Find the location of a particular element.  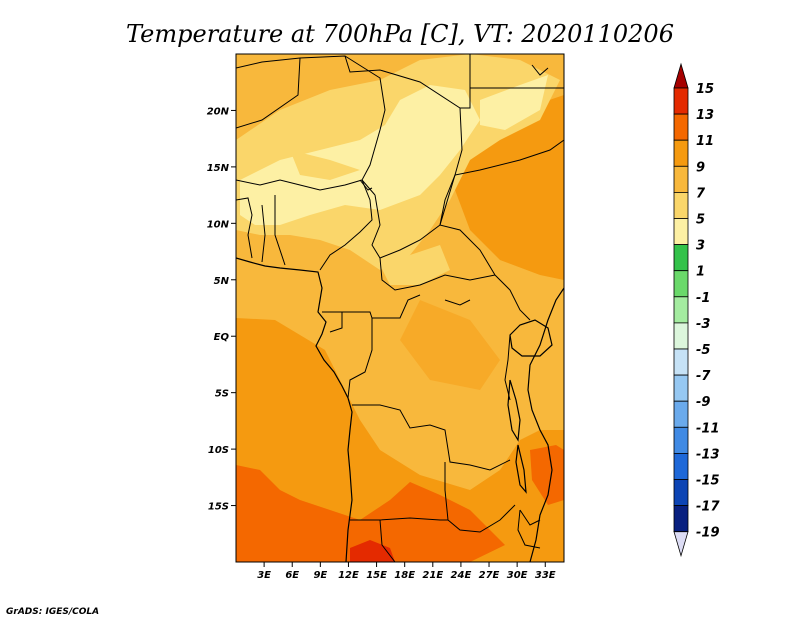

lake-victoria is located at coordinates (531, 338).